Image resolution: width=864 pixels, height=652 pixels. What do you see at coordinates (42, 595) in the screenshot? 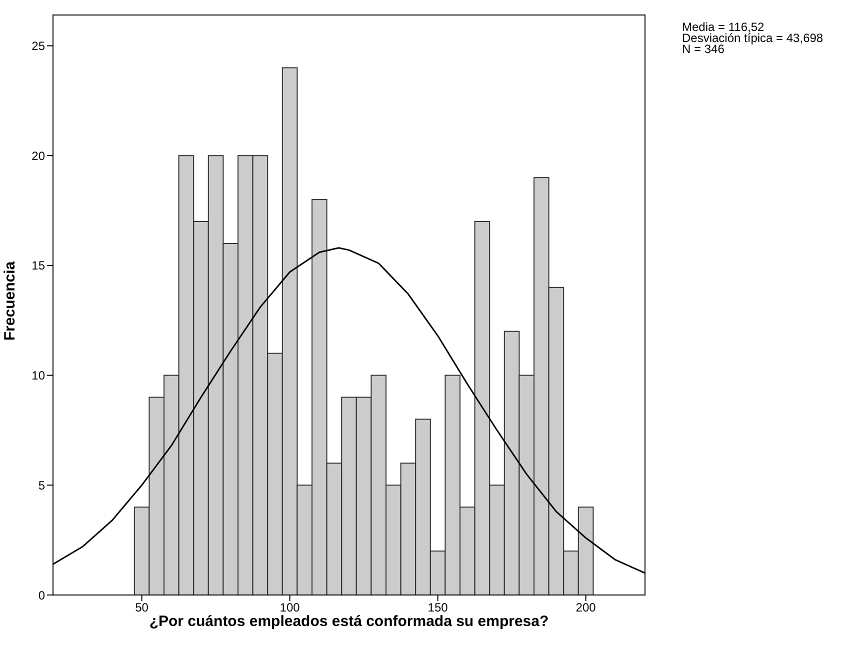
I see `y-tick-label: 0` at bounding box center [42, 595].